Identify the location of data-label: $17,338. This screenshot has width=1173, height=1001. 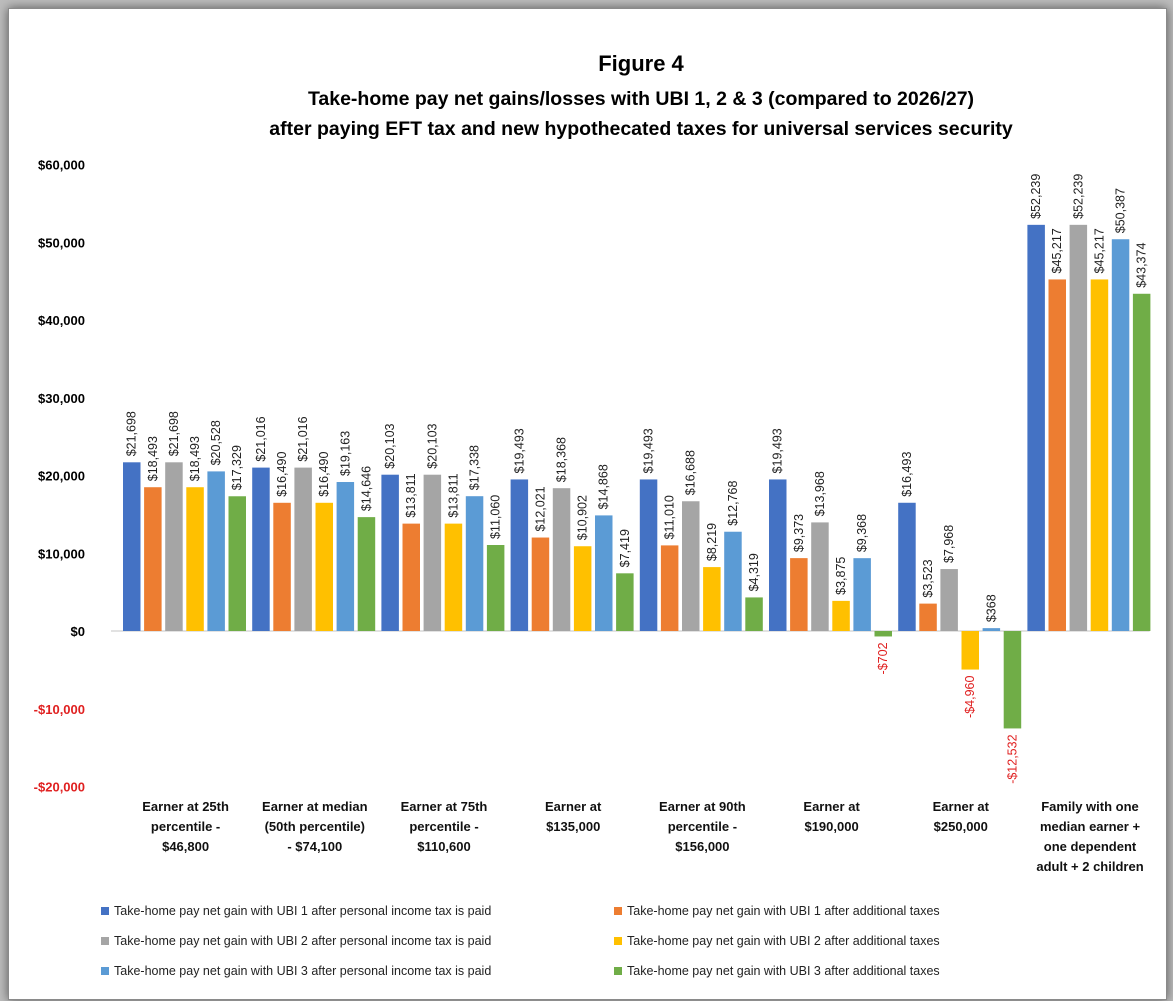
(475, 467).